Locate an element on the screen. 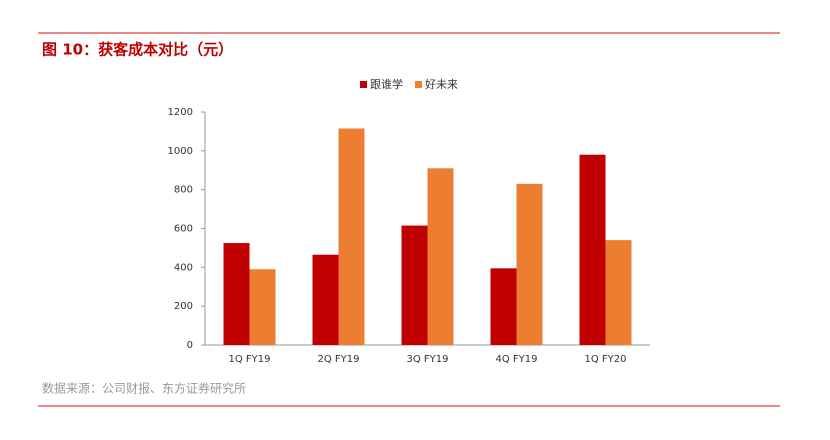  x-tick-label: 1Q FY19 is located at coordinates (250, 359).